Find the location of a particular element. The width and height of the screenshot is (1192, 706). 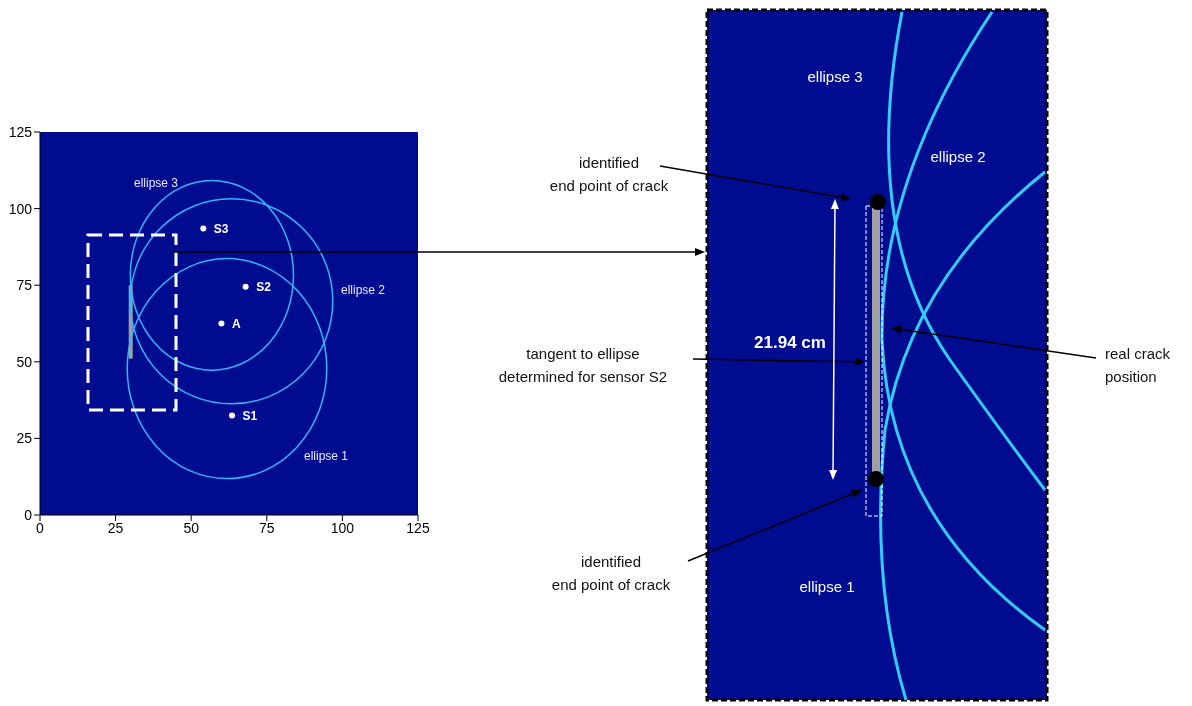

y-tick-label: 75 is located at coordinates (24, 285).